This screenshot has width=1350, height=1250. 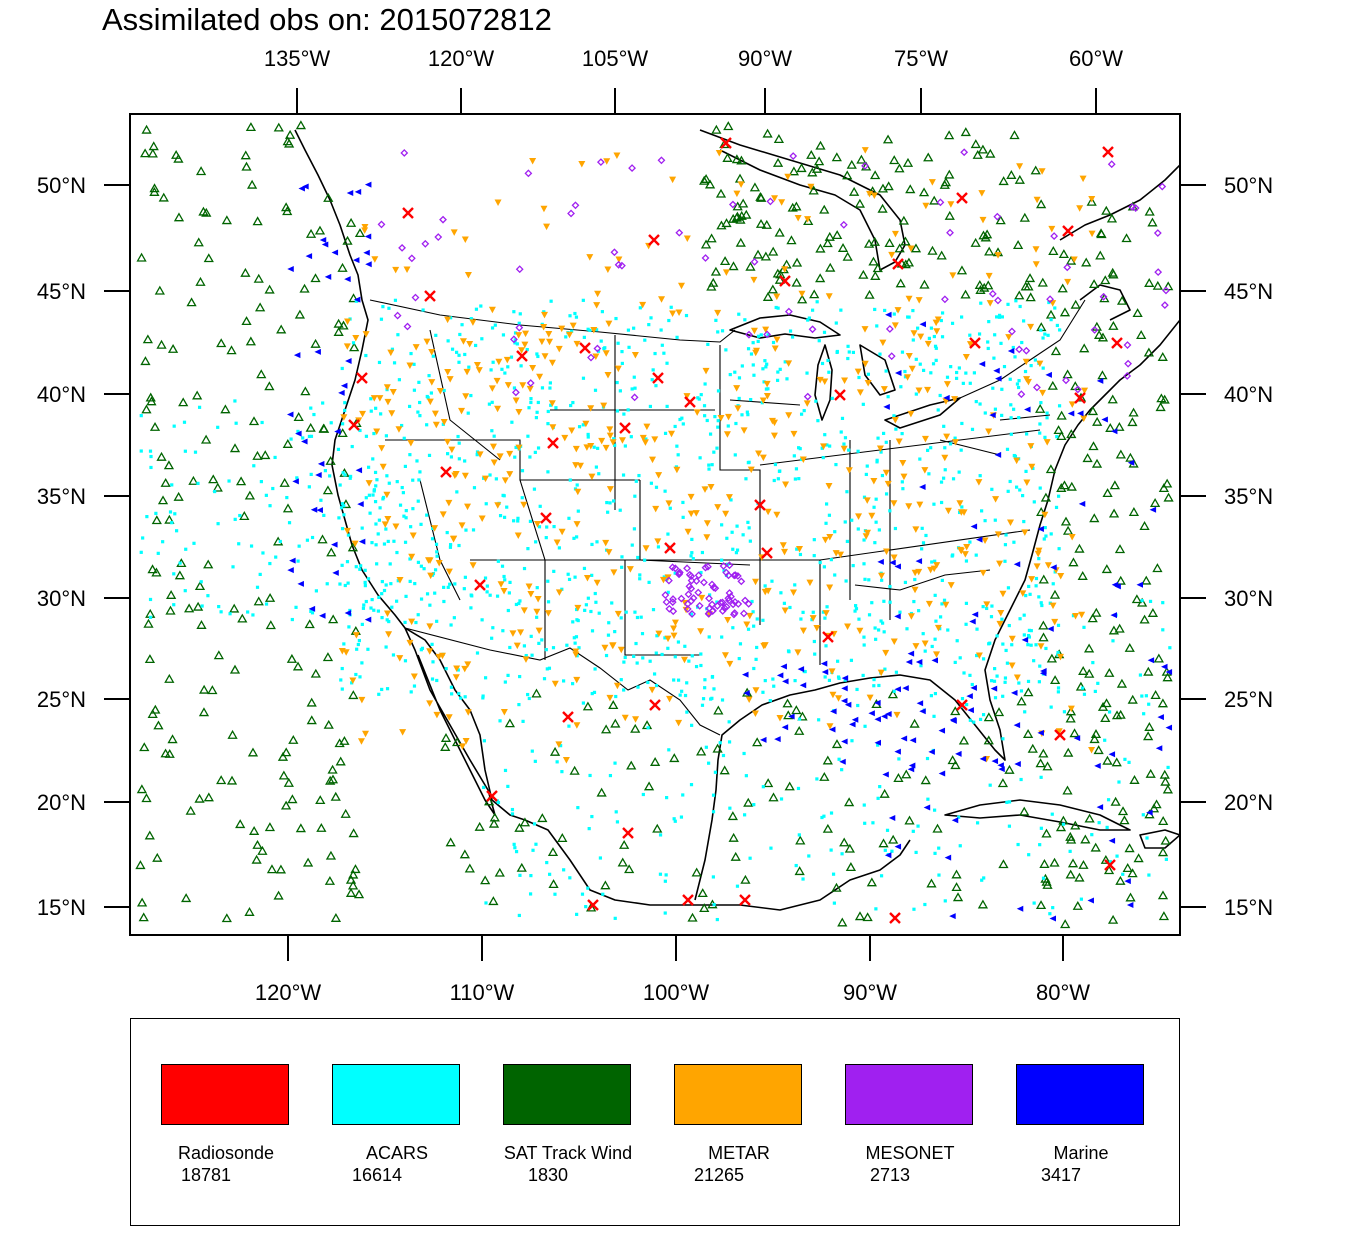 I want to click on baja-california-coastline, so click(x=450, y=721).